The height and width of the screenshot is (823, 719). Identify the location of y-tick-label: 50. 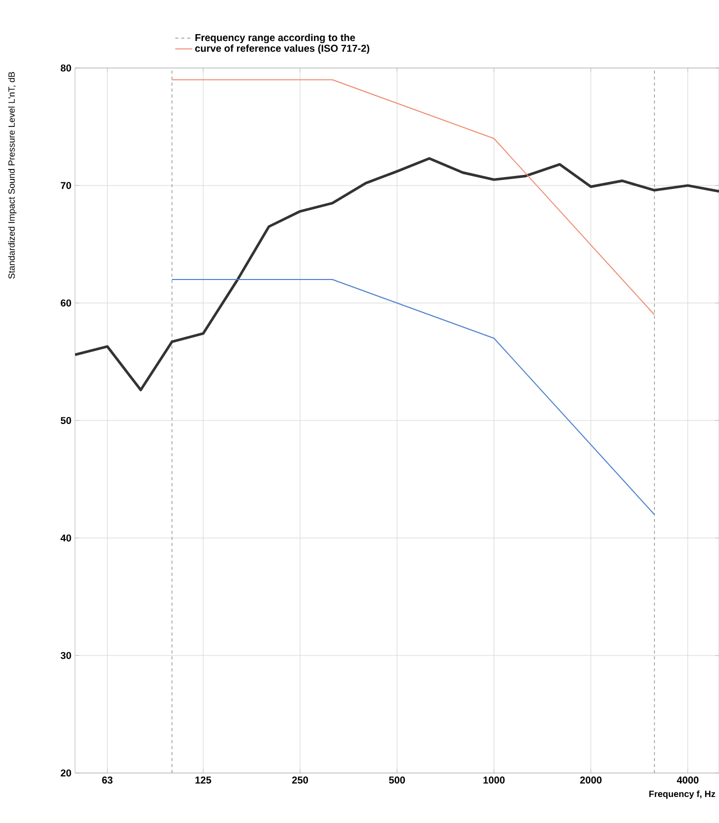
(66, 420).